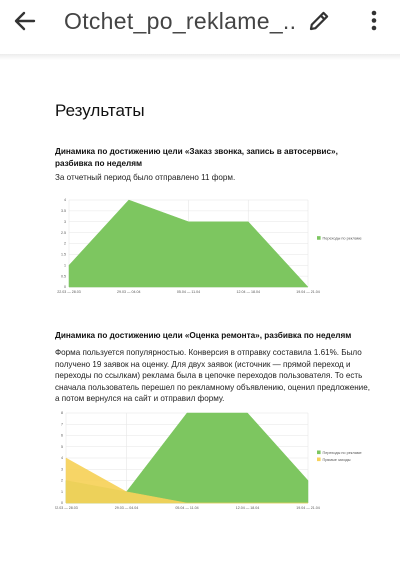 Image resolution: width=400 pixels, height=578 pixels. I want to click on y-tick-label: 8, so click(62, 413).